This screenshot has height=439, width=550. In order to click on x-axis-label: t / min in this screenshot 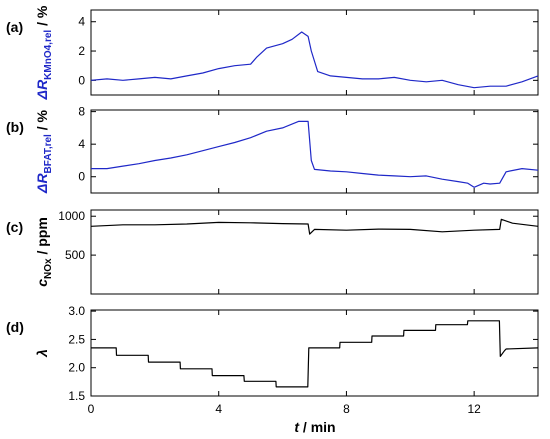, I will do `click(314, 427)`.